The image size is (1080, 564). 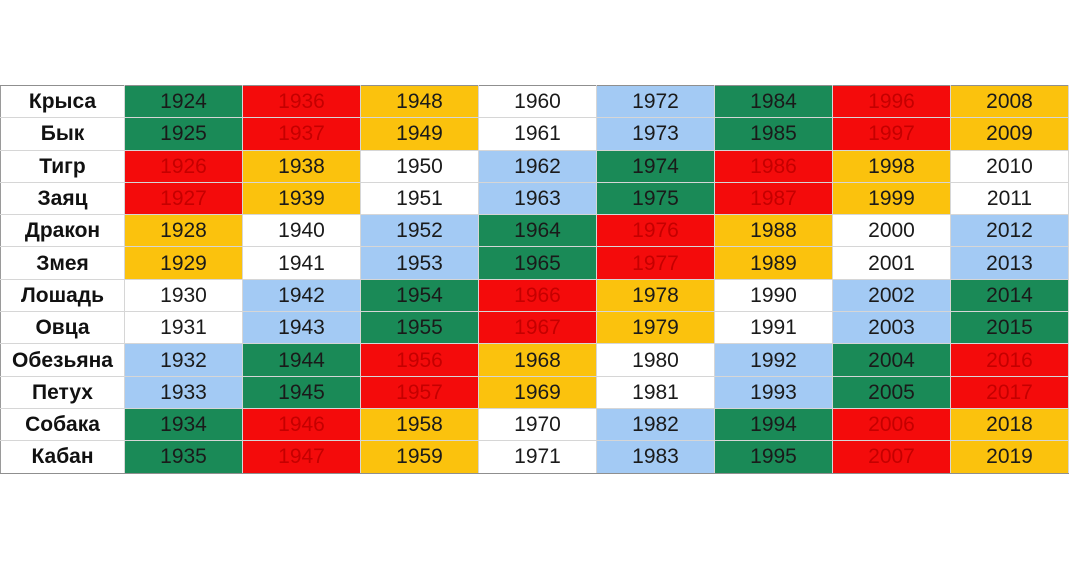 I want to click on year-cell: 1933, so click(x=183, y=392).